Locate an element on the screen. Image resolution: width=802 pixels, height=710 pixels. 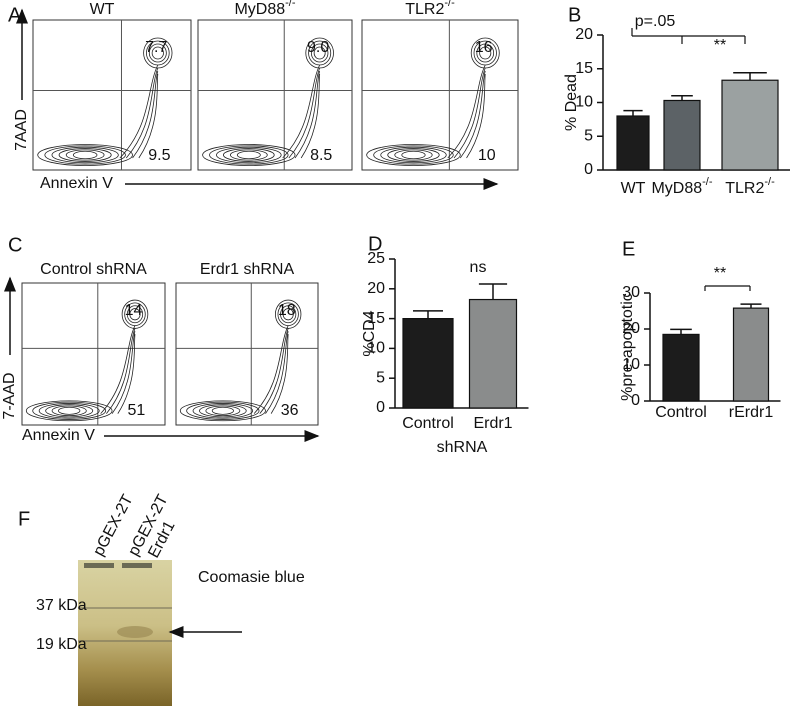
x-tick-label-sup: -/- is located at coordinates (769, 182).